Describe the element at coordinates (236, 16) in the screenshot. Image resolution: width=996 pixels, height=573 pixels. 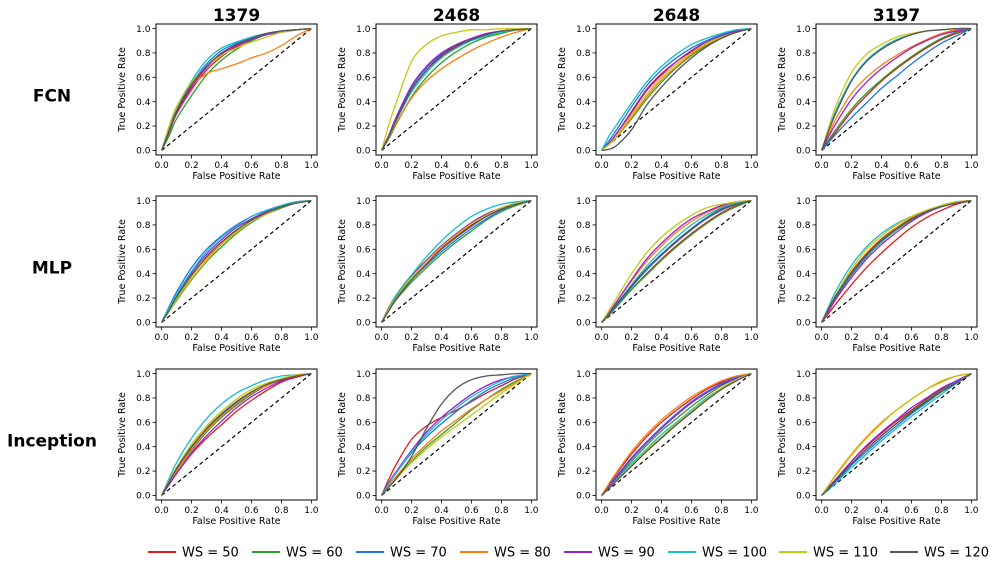
I see `column-title-1379: 1379` at that location.